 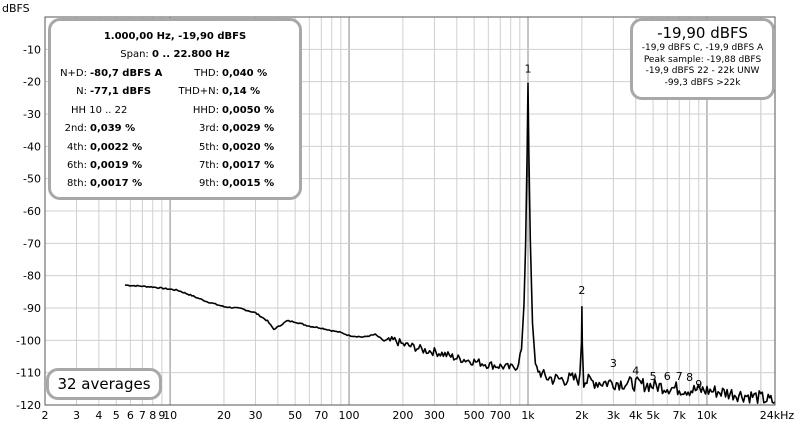 What do you see at coordinates (777, 415) in the screenshot?
I see `x-tick-label: 24kHz` at bounding box center [777, 415].